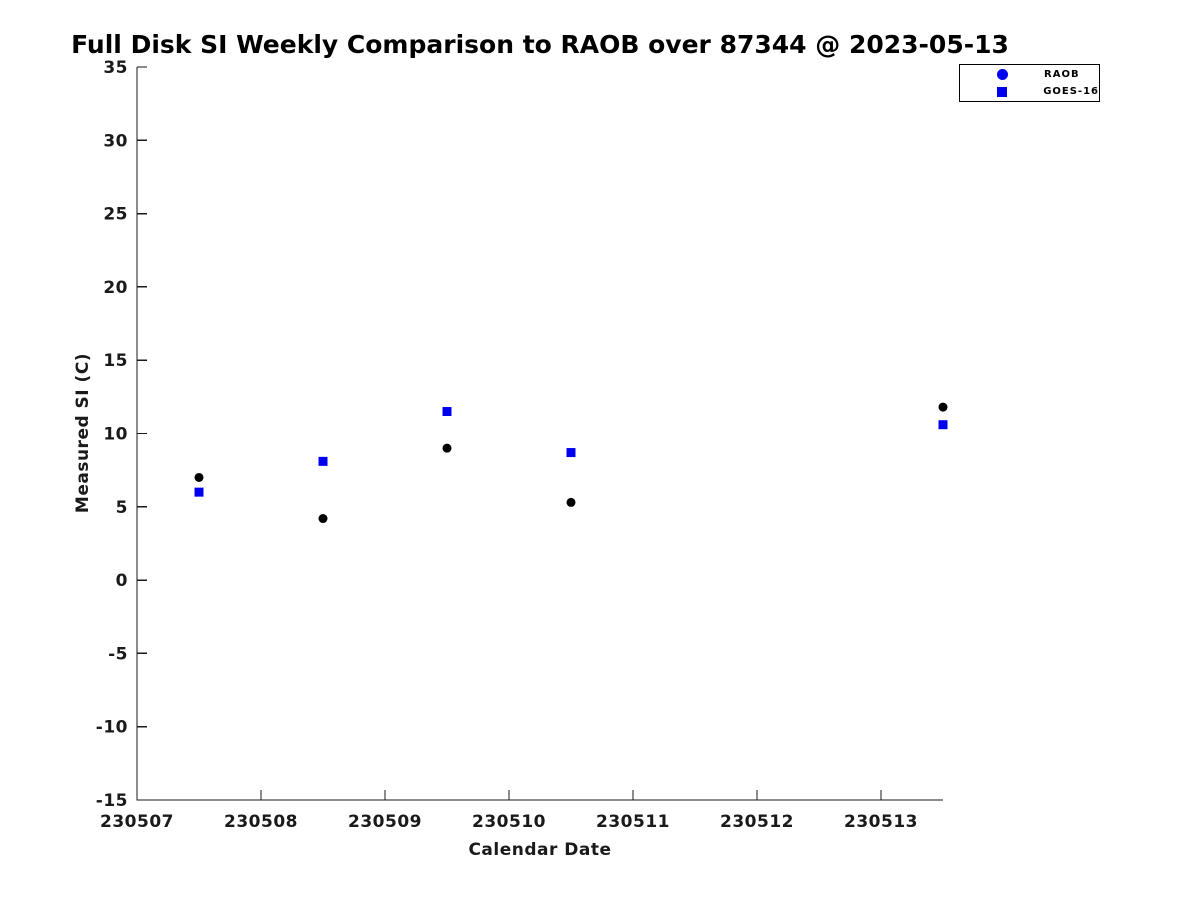  I want to click on legend: RAOB GOES-16, so click(1029, 83).